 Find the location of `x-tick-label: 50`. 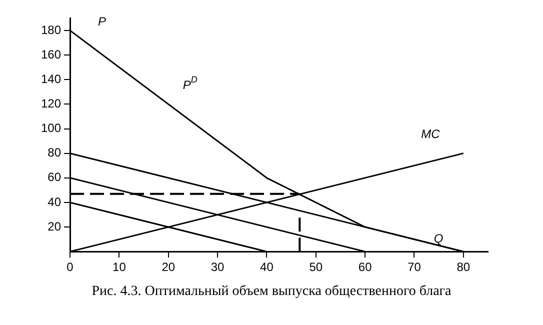

x-tick-label: 50 is located at coordinates (316, 267).